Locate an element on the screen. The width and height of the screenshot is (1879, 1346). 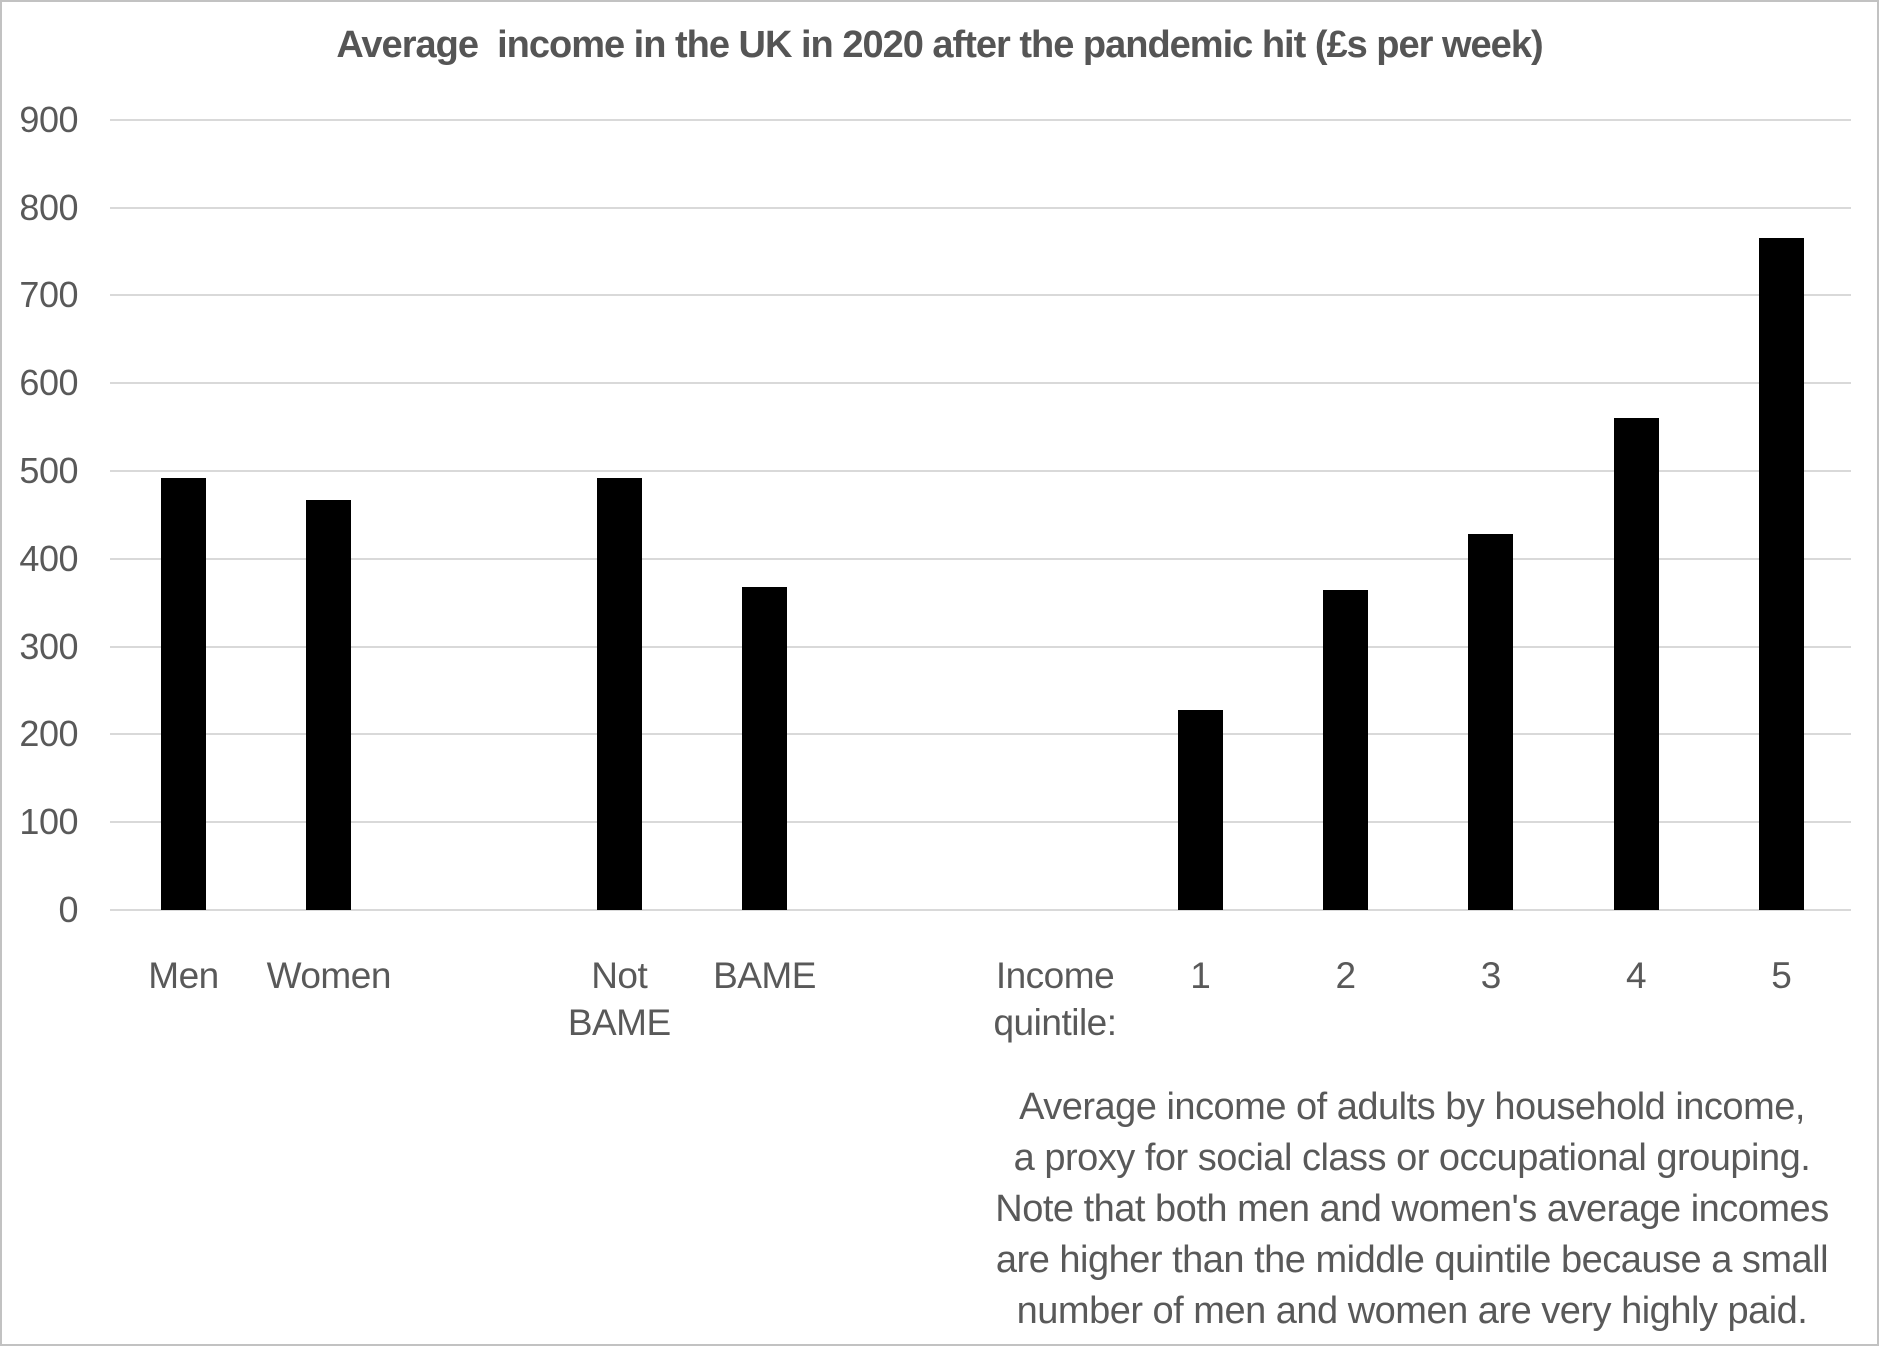
bar-bame is located at coordinates (764, 748).